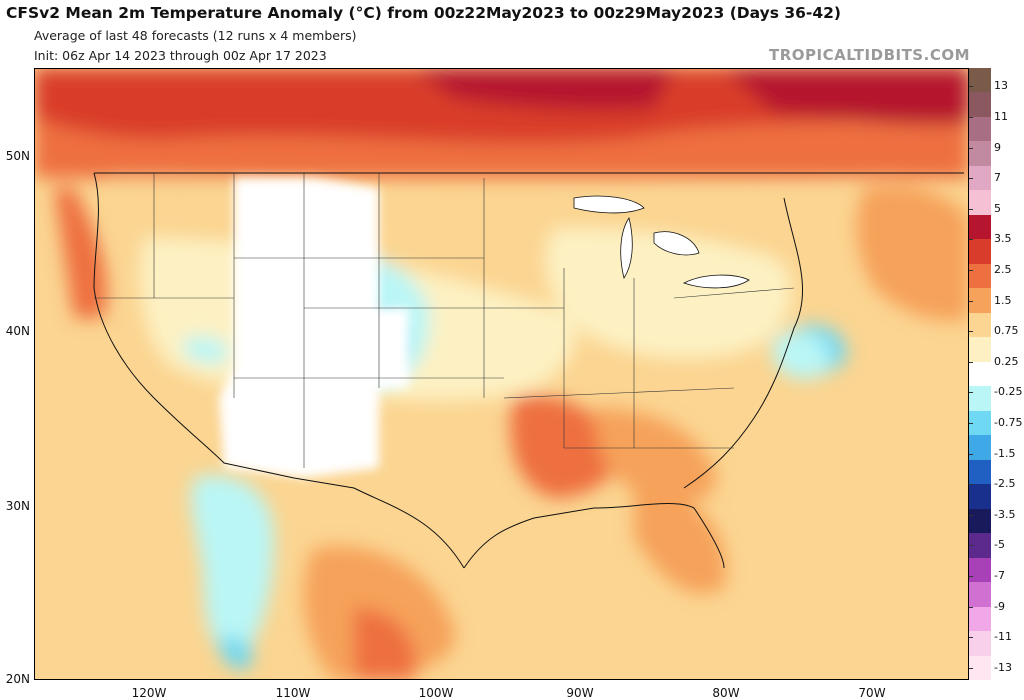 This screenshot has height=700, width=1024. I want to click on legend-label: -9, so click(999, 606).